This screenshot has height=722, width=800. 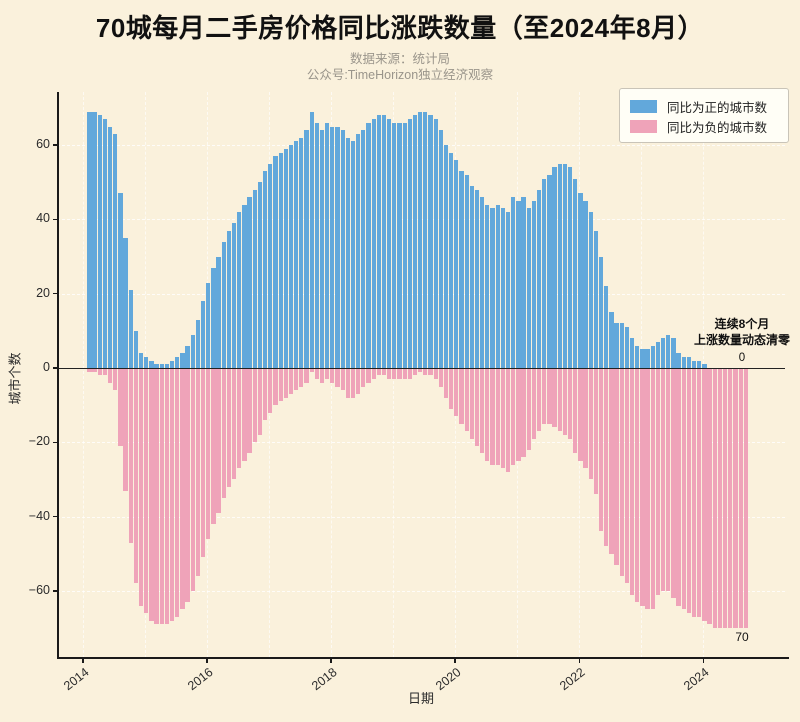 I want to click on h-gridline, so click(x=421, y=517).